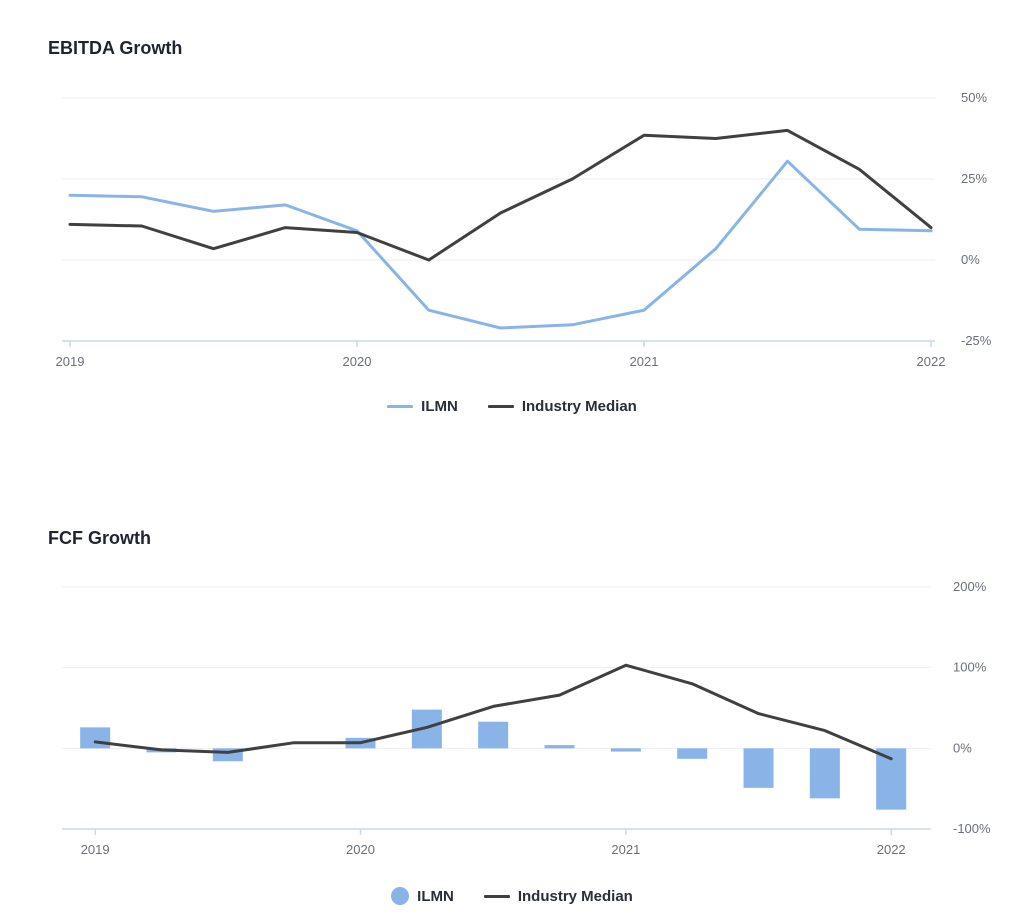  Describe the element at coordinates (976, 340) in the screenshot. I see `y-tick-label: -25%` at that location.